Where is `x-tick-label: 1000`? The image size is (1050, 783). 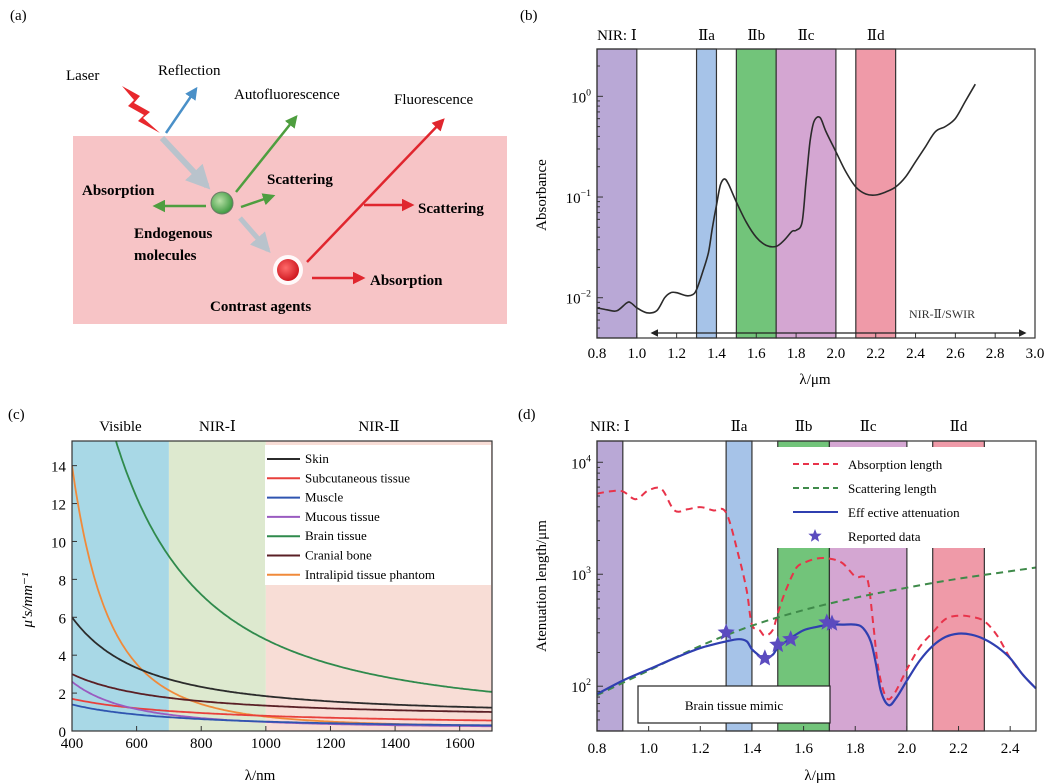
x-tick-label: 1000 is located at coordinates (266, 744).